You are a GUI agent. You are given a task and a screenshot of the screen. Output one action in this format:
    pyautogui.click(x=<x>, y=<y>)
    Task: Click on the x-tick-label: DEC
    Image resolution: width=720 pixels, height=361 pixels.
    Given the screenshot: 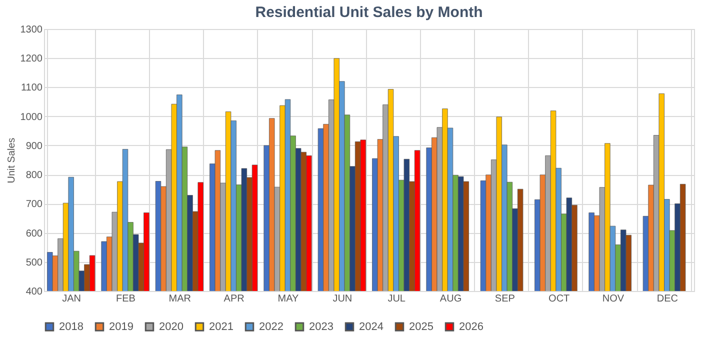 What is the action you would take?
    pyautogui.click(x=667, y=299)
    